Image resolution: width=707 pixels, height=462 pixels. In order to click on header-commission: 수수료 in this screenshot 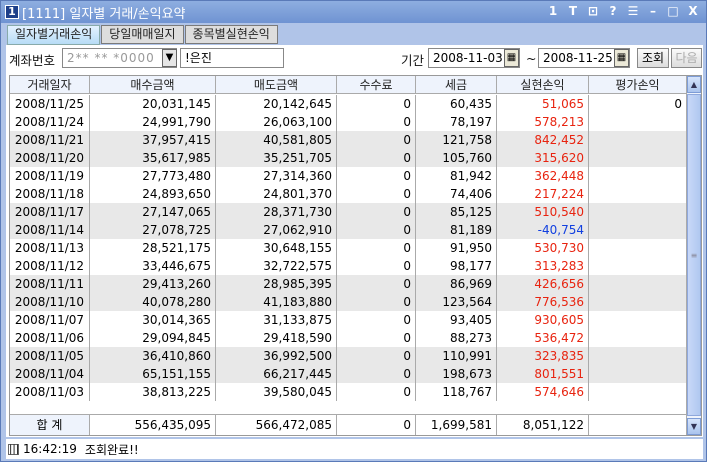, I will do `click(376, 85)`.